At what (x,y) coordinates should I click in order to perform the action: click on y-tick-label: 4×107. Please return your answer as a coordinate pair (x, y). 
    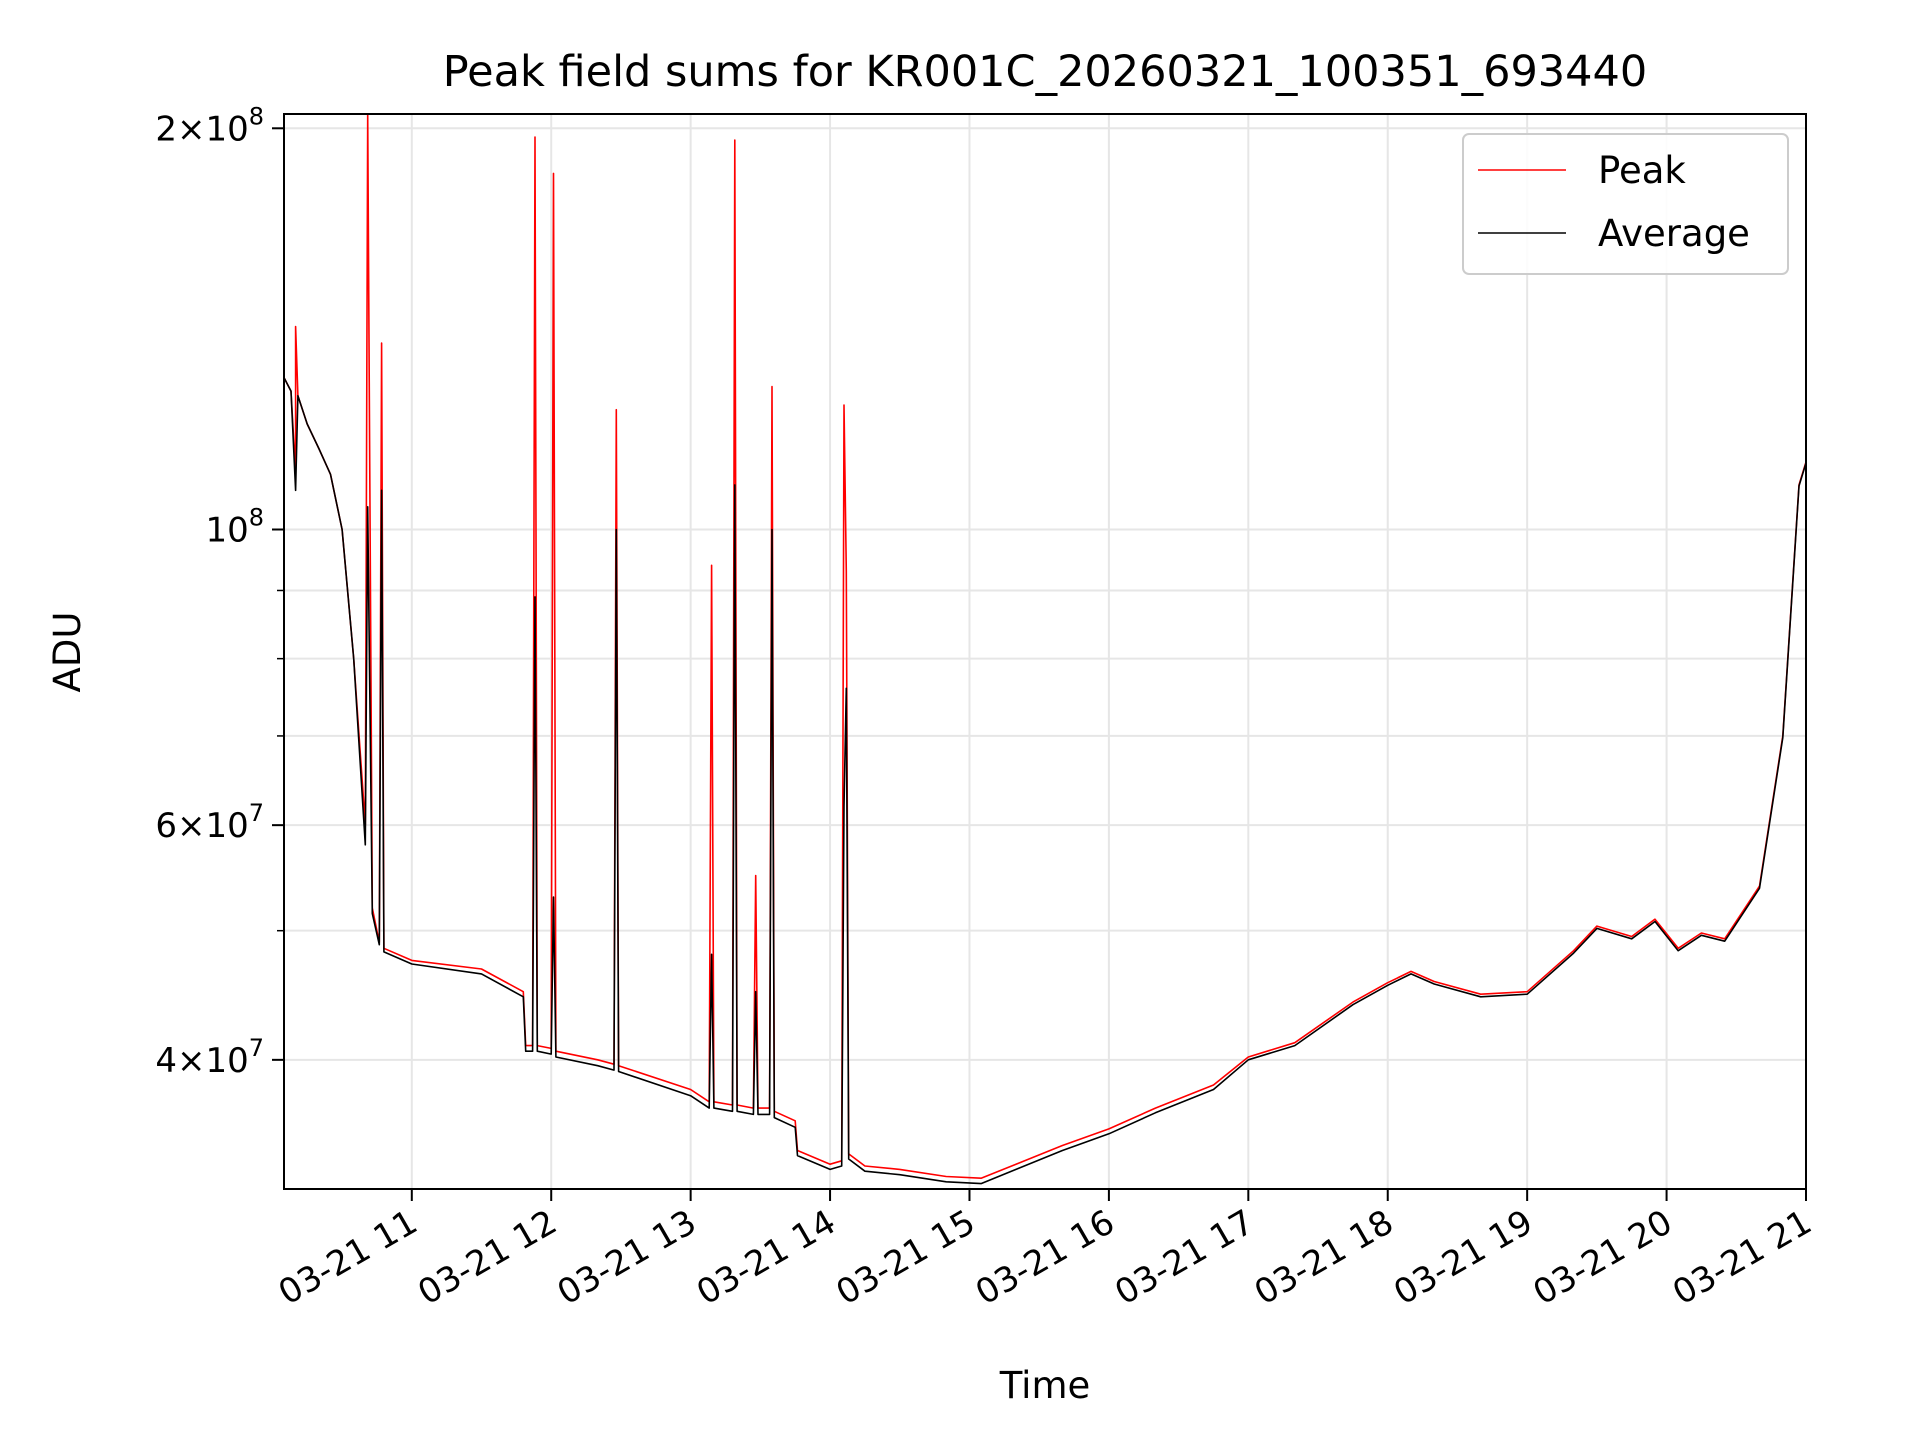
    Looking at the image, I should click on (209, 1057).